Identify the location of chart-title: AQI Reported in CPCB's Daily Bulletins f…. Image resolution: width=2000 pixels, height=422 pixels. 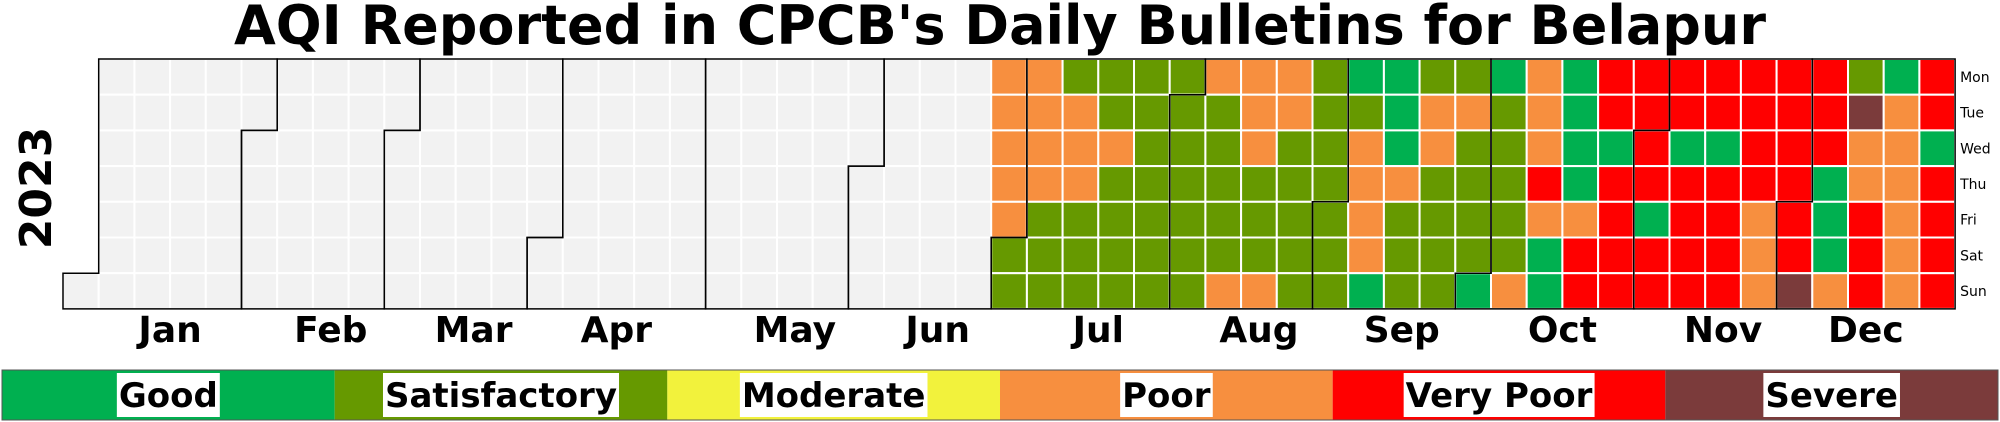
(1000, 28).